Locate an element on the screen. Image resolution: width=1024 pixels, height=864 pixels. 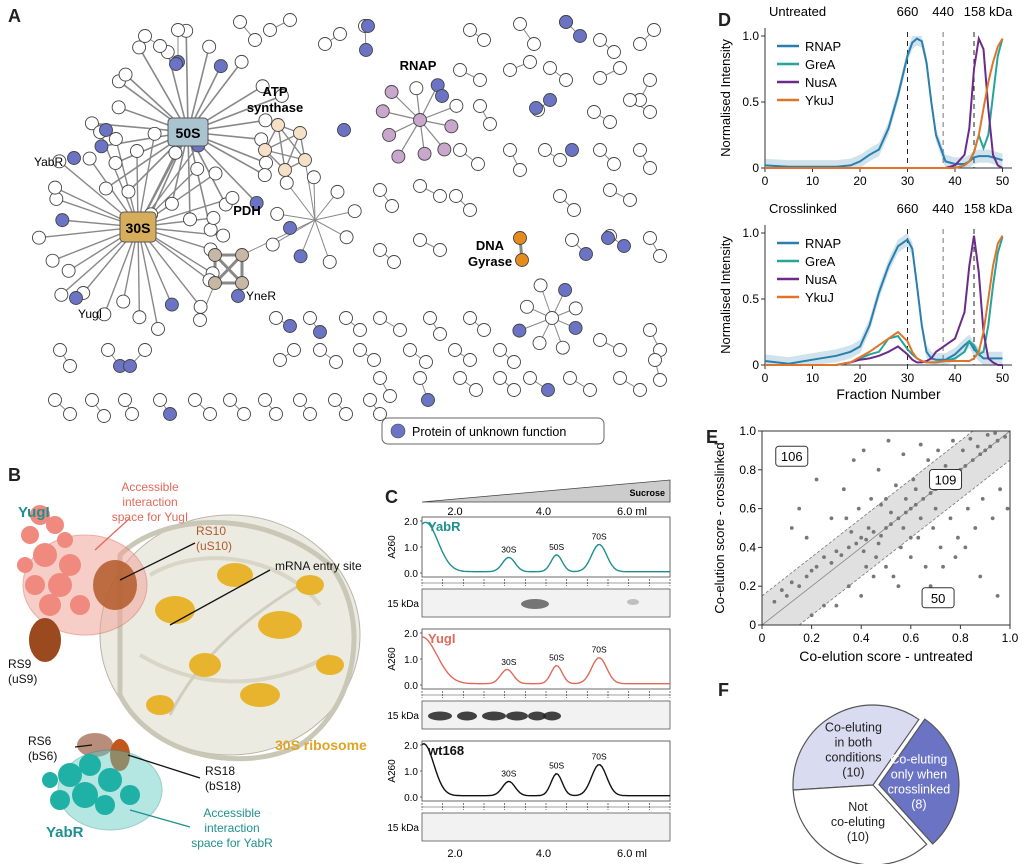
profile-name: YugI is located at coordinates (441, 638).